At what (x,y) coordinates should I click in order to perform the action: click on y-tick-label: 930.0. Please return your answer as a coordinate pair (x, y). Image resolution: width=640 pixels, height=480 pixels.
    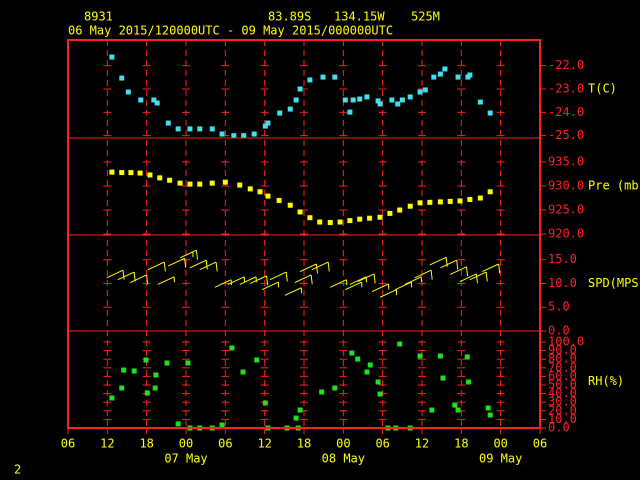
    Looking at the image, I should click on (566, 186).